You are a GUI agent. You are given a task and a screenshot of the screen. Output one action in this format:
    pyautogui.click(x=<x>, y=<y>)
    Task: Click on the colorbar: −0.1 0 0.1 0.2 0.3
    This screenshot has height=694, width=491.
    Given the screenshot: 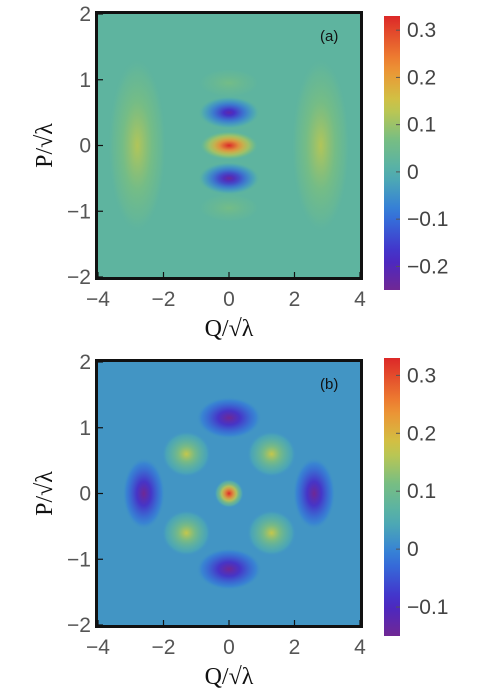 What is the action you would take?
    pyautogui.click(x=416, y=497)
    